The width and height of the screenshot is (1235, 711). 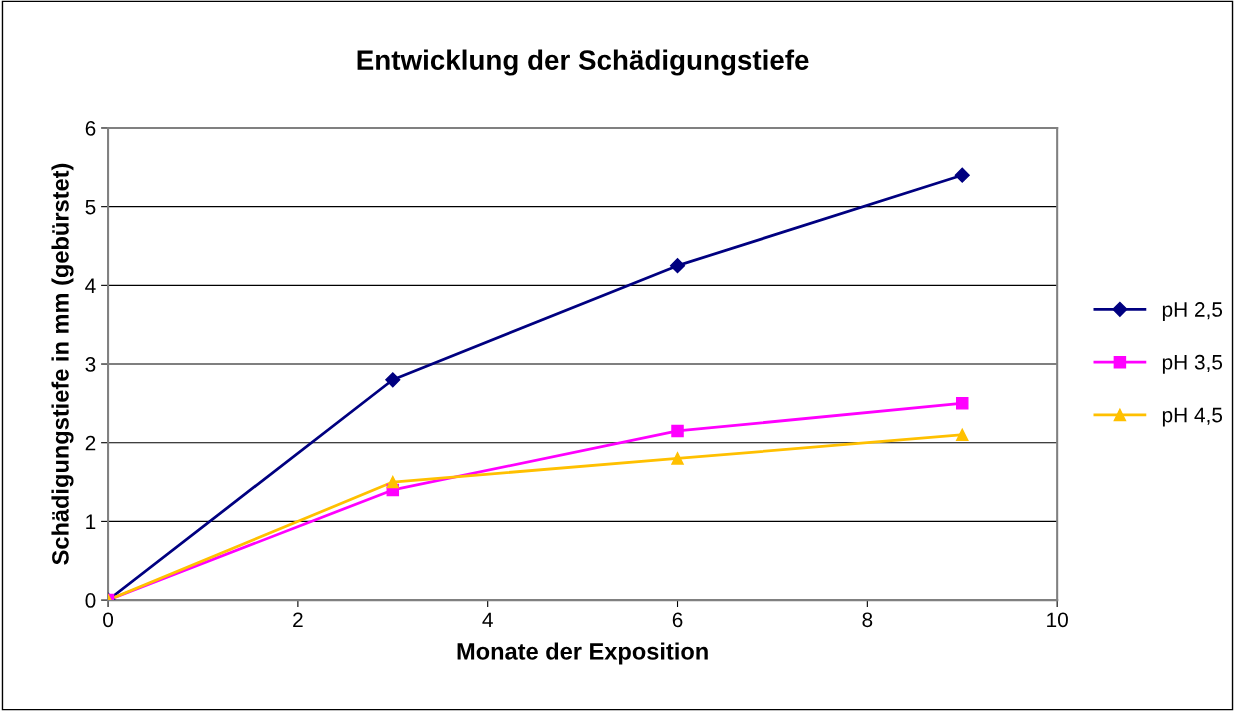 What do you see at coordinates (487, 619) in the screenshot?
I see `x-tick-label: 4` at bounding box center [487, 619].